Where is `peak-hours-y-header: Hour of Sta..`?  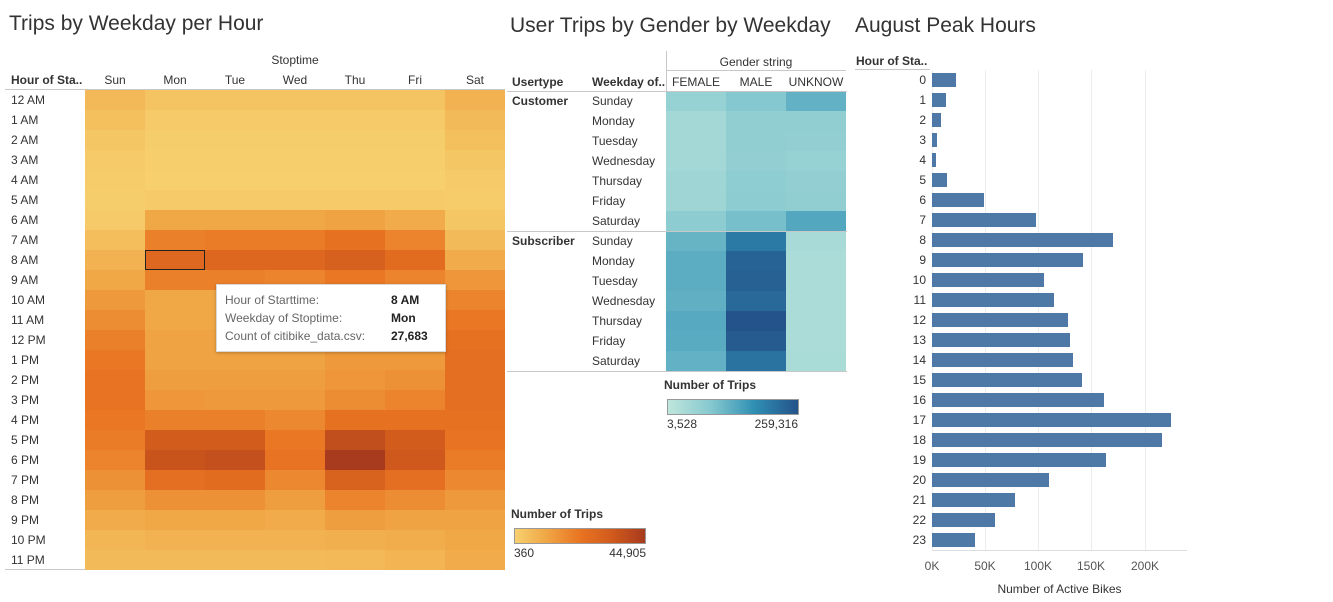 peak-hours-y-header: Hour of Sta.. is located at coordinates (892, 61).